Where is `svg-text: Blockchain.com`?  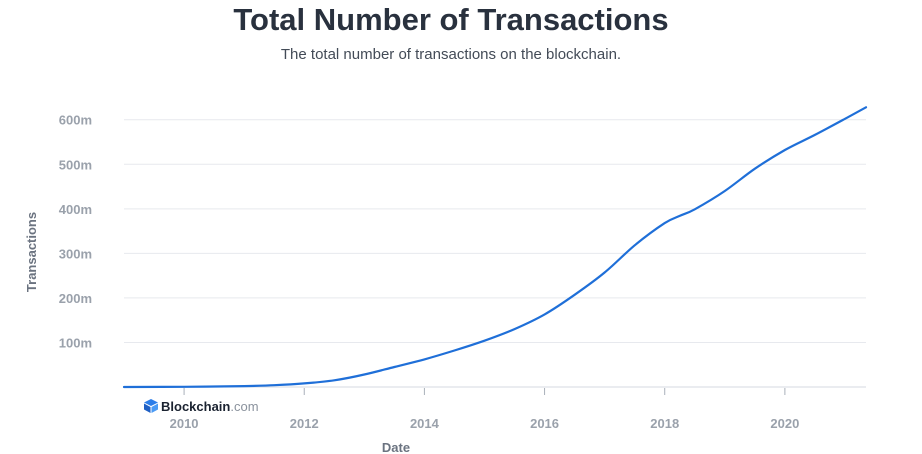
svg-text: Blockchain.com is located at coordinates (210, 406).